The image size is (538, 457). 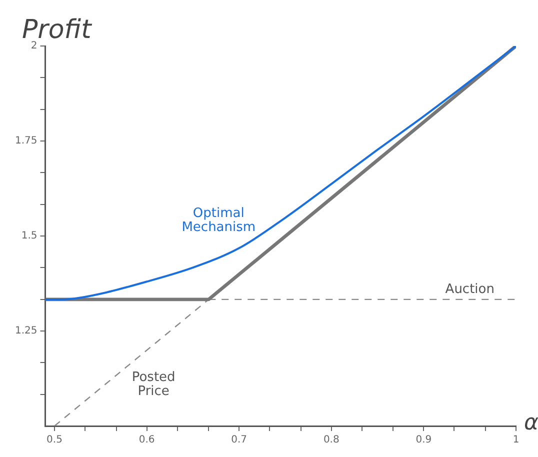 I want to click on y-tick-label: 1.25, so click(x=26, y=331).